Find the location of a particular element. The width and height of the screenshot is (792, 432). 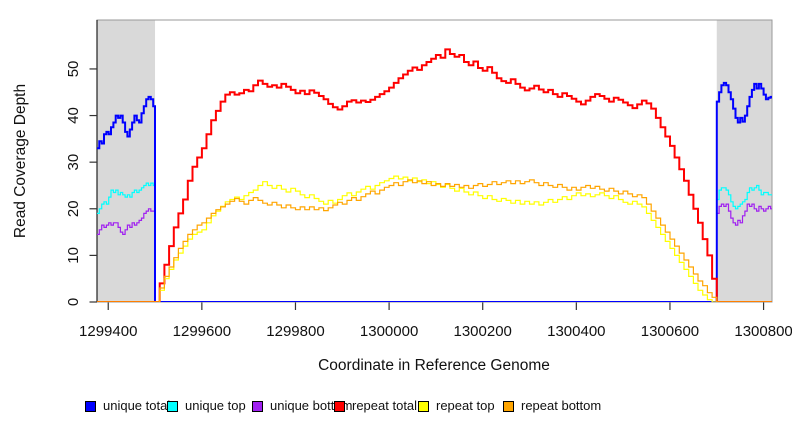

y-tick-label: 50 is located at coordinates (73, 69).